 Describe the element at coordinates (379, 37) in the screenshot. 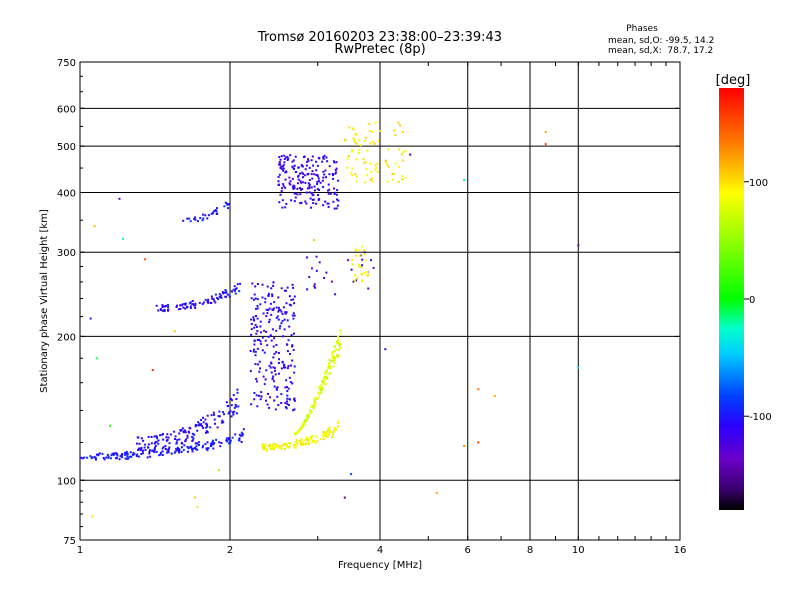

I see `chart-title: Tromsø 20160203 23:38:00–23:39:43` at that location.